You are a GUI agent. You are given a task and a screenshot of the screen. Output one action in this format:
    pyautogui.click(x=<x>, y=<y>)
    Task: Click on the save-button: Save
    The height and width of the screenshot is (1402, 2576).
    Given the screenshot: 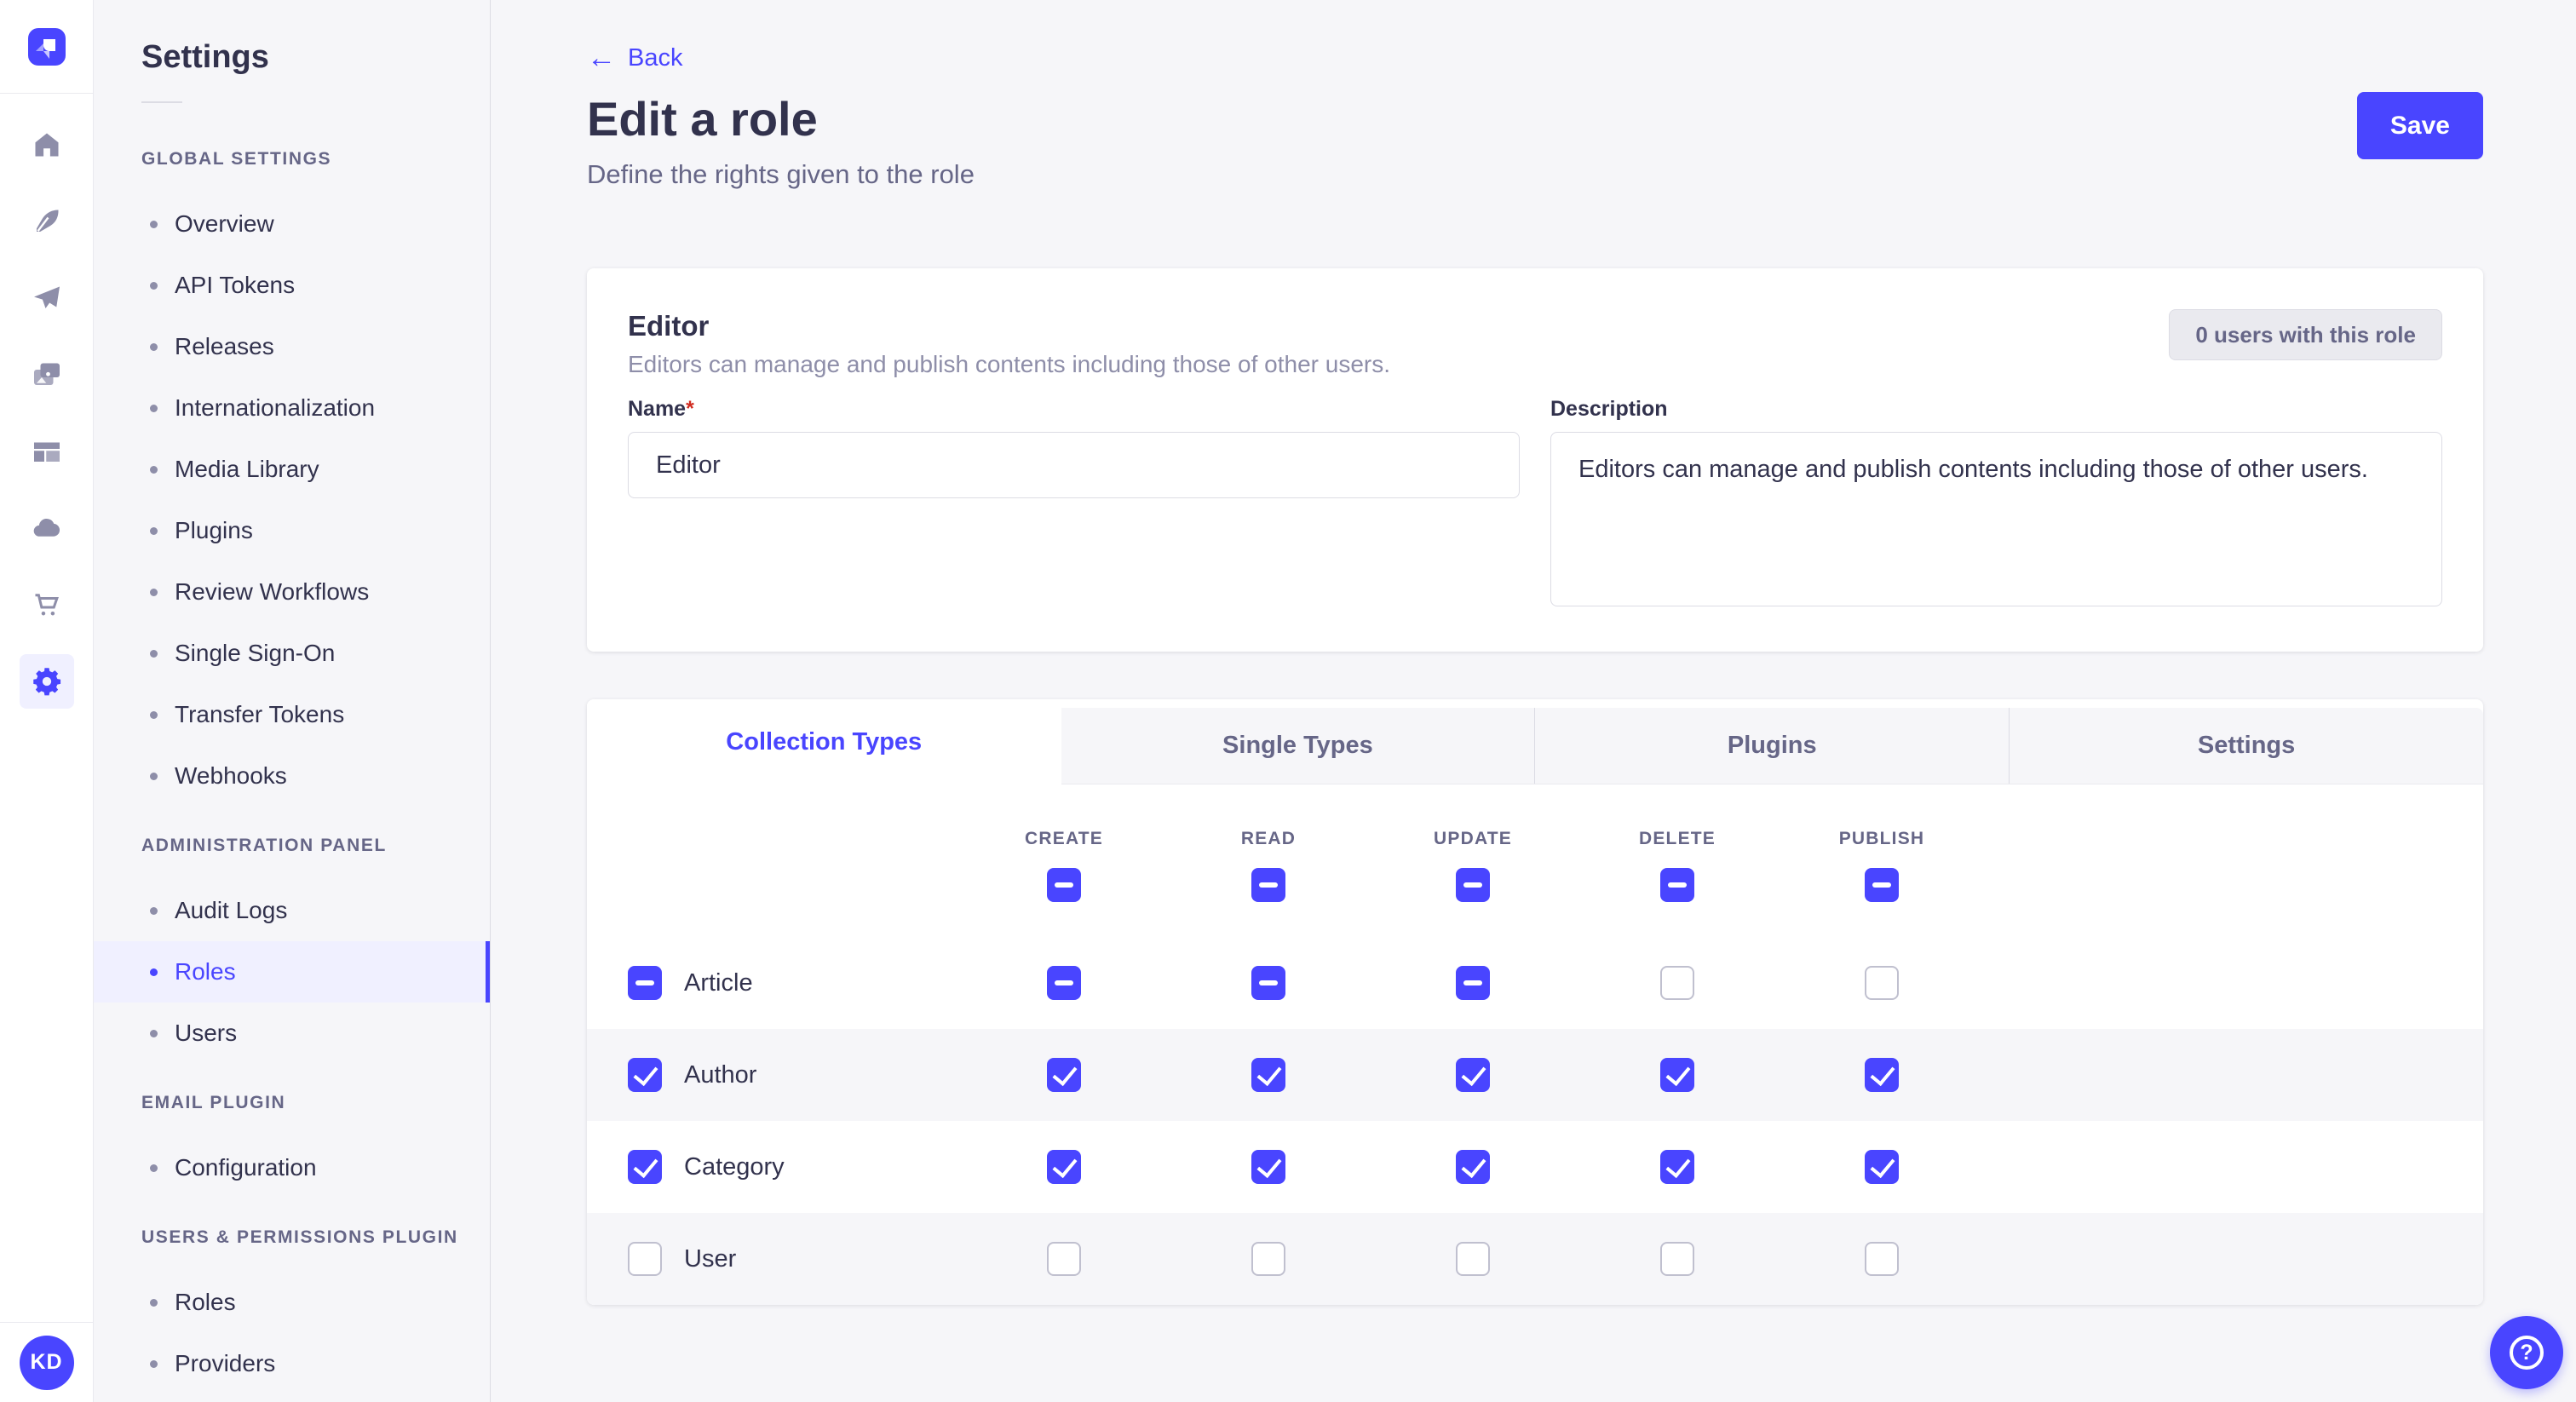 What is the action you would take?
    pyautogui.click(x=2420, y=125)
    